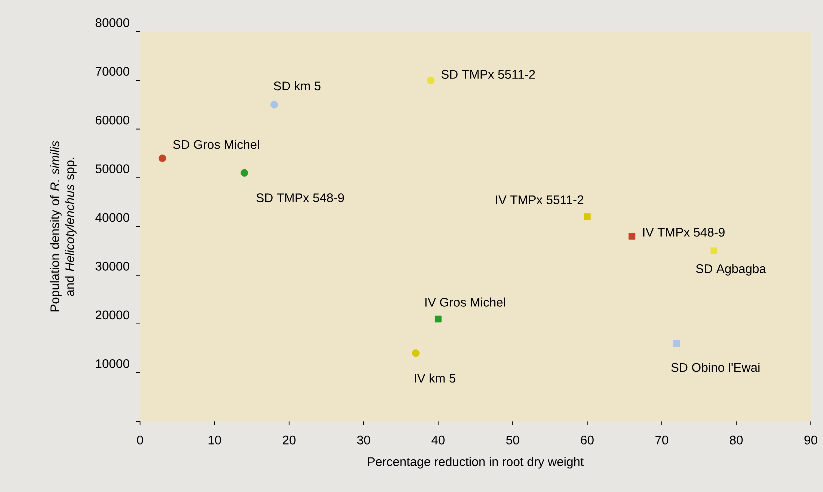 This screenshot has width=823, height=492. I want to click on y-tick-label: 20000, so click(113, 315).